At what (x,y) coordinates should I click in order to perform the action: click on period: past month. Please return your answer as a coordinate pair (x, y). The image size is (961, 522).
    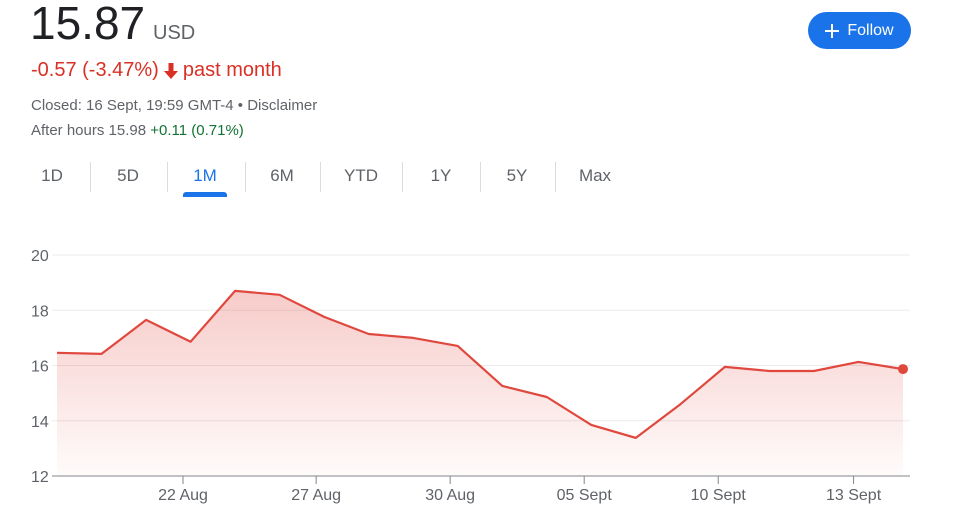
    Looking at the image, I should click on (232, 70).